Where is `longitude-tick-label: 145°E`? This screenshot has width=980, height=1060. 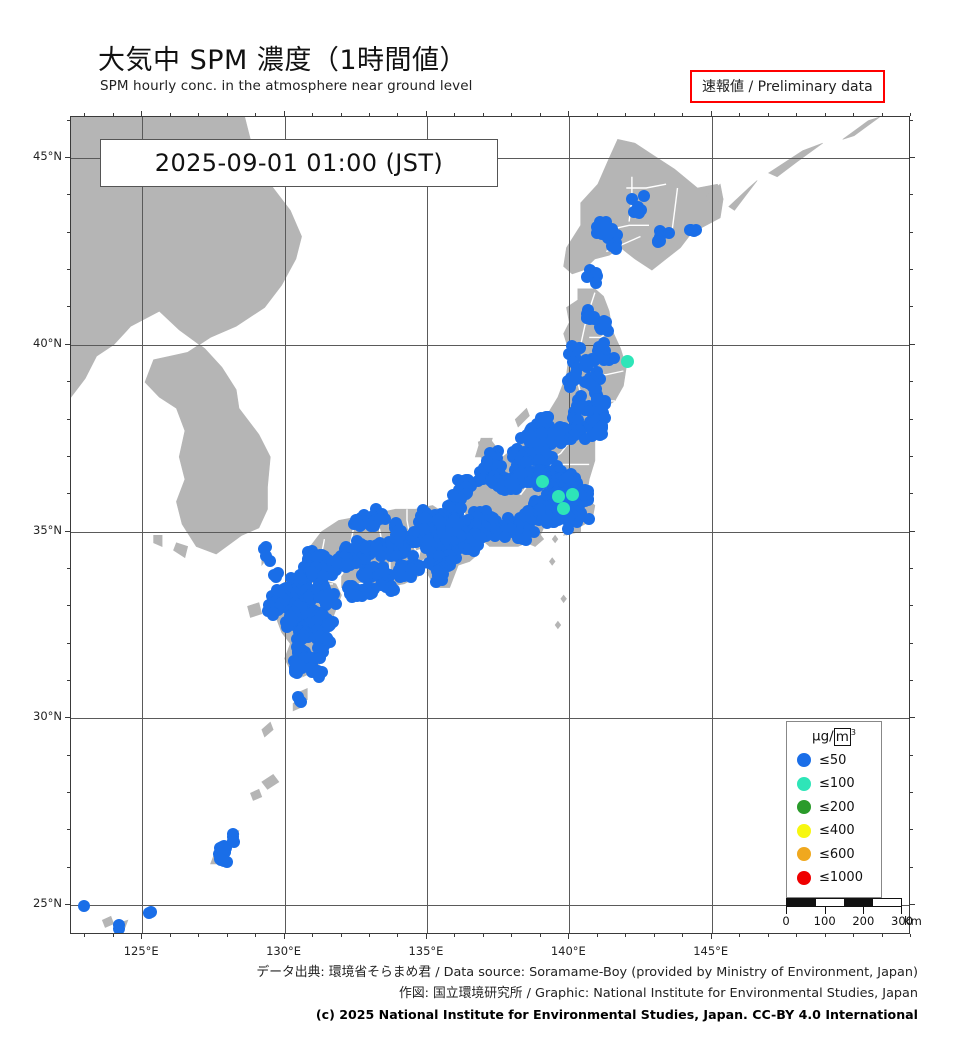 longitude-tick-label: 145°E is located at coordinates (711, 951).